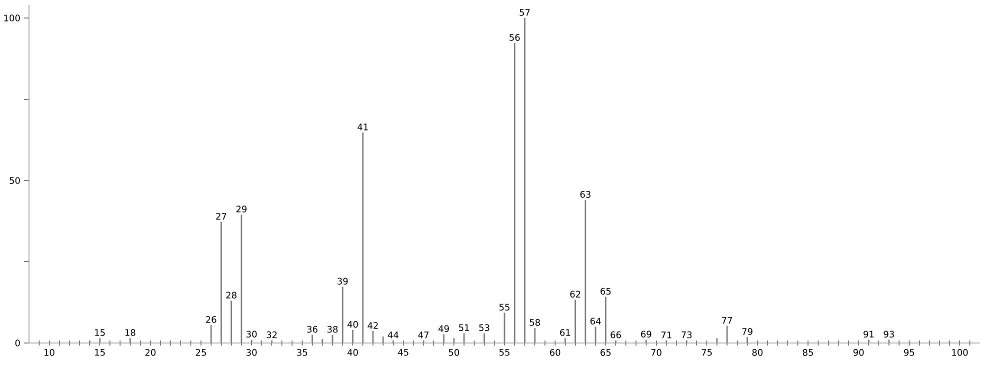 The image size is (982, 365). I want to click on x-tick-label: 90, so click(858, 352).